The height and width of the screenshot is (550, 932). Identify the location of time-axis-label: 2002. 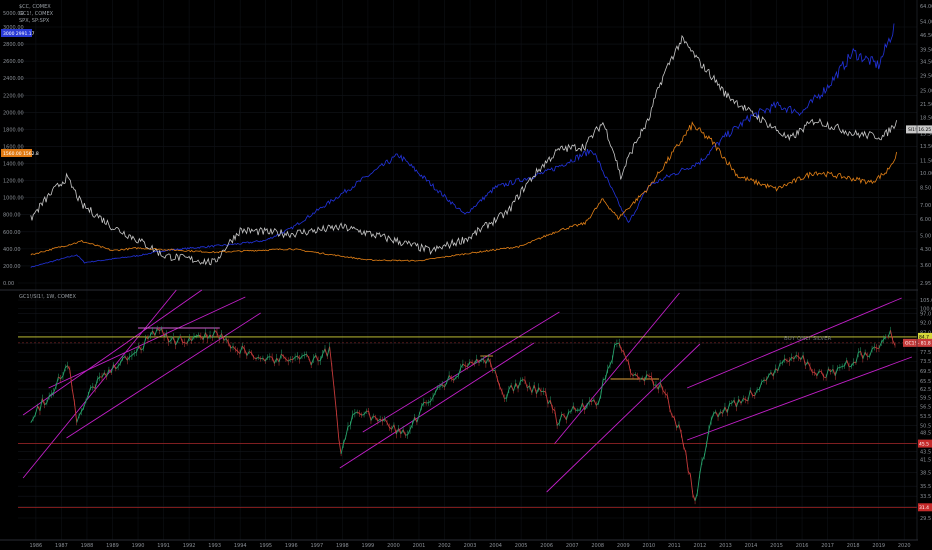
(444, 546).